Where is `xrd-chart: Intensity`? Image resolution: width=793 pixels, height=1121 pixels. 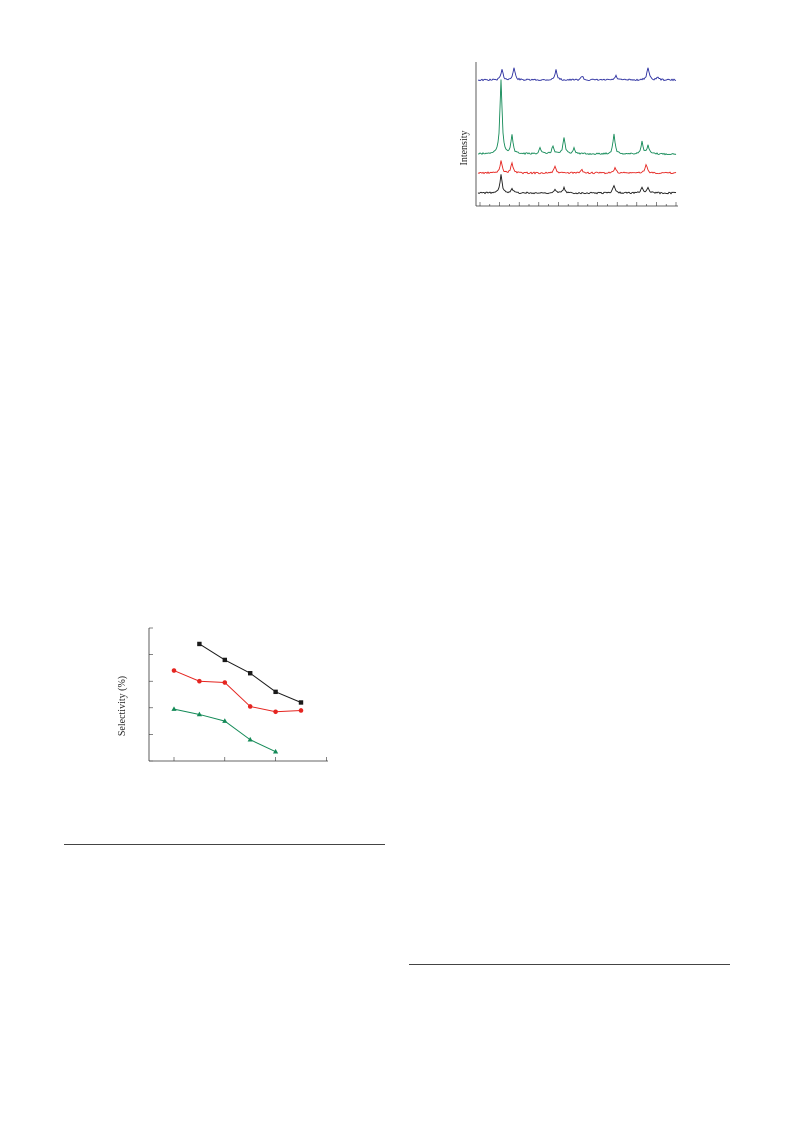
xrd-chart: Intensity is located at coordinates (568, 134).